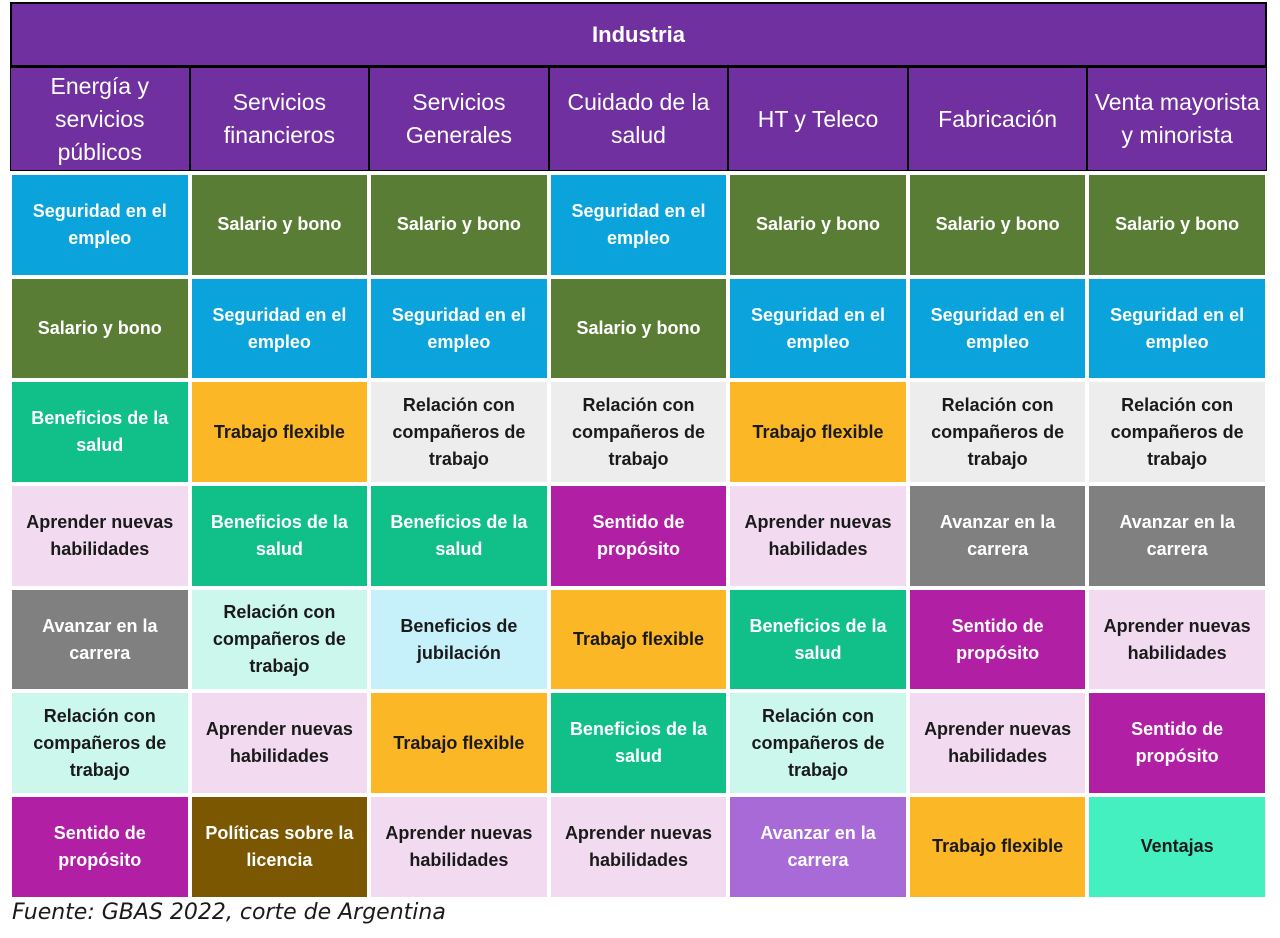  Describe the element at coordinates (279, 119) in the screenshot. I see `header-servicios-financieros: Servicios financieros` at that location.